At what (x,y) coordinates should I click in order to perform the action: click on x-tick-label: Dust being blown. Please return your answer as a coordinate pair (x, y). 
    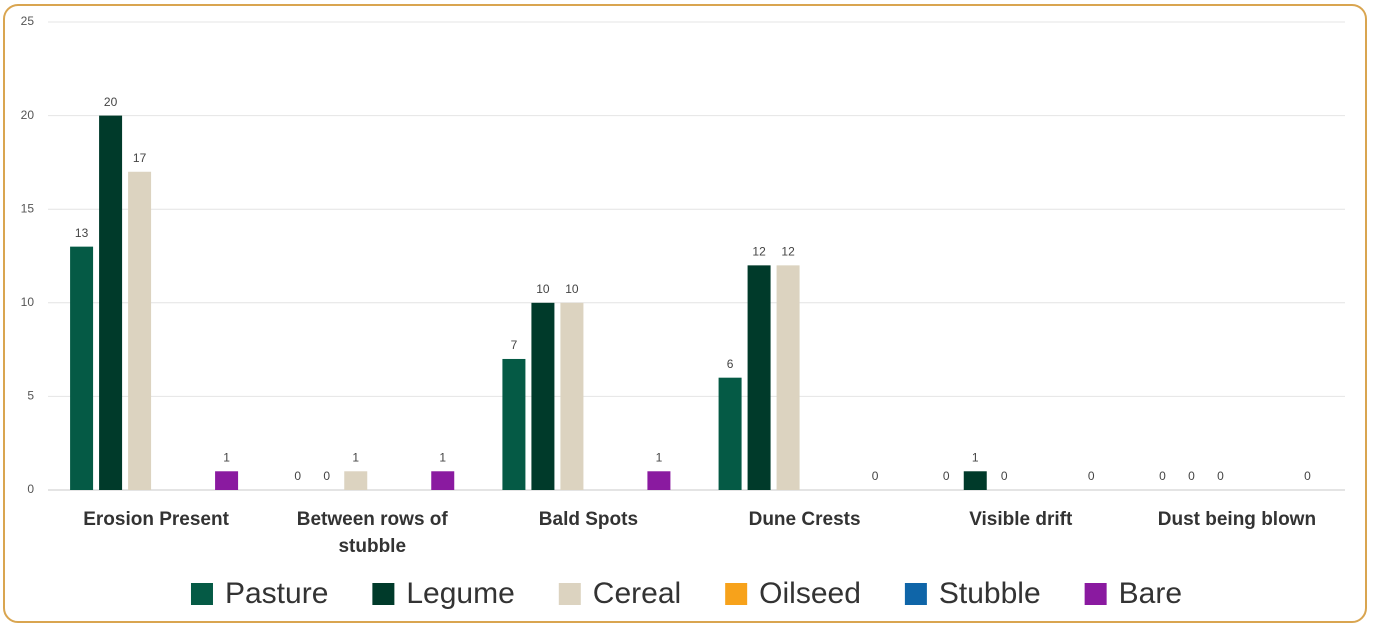
    Looking at the image, I should click on (1237, 519).